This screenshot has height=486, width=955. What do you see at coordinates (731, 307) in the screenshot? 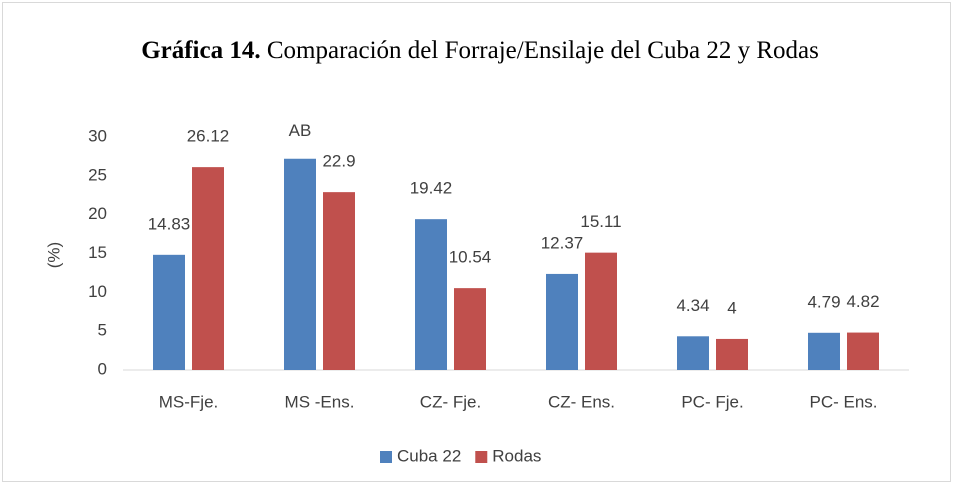
I see `data-label: 4` at bounding box center [731, 307].